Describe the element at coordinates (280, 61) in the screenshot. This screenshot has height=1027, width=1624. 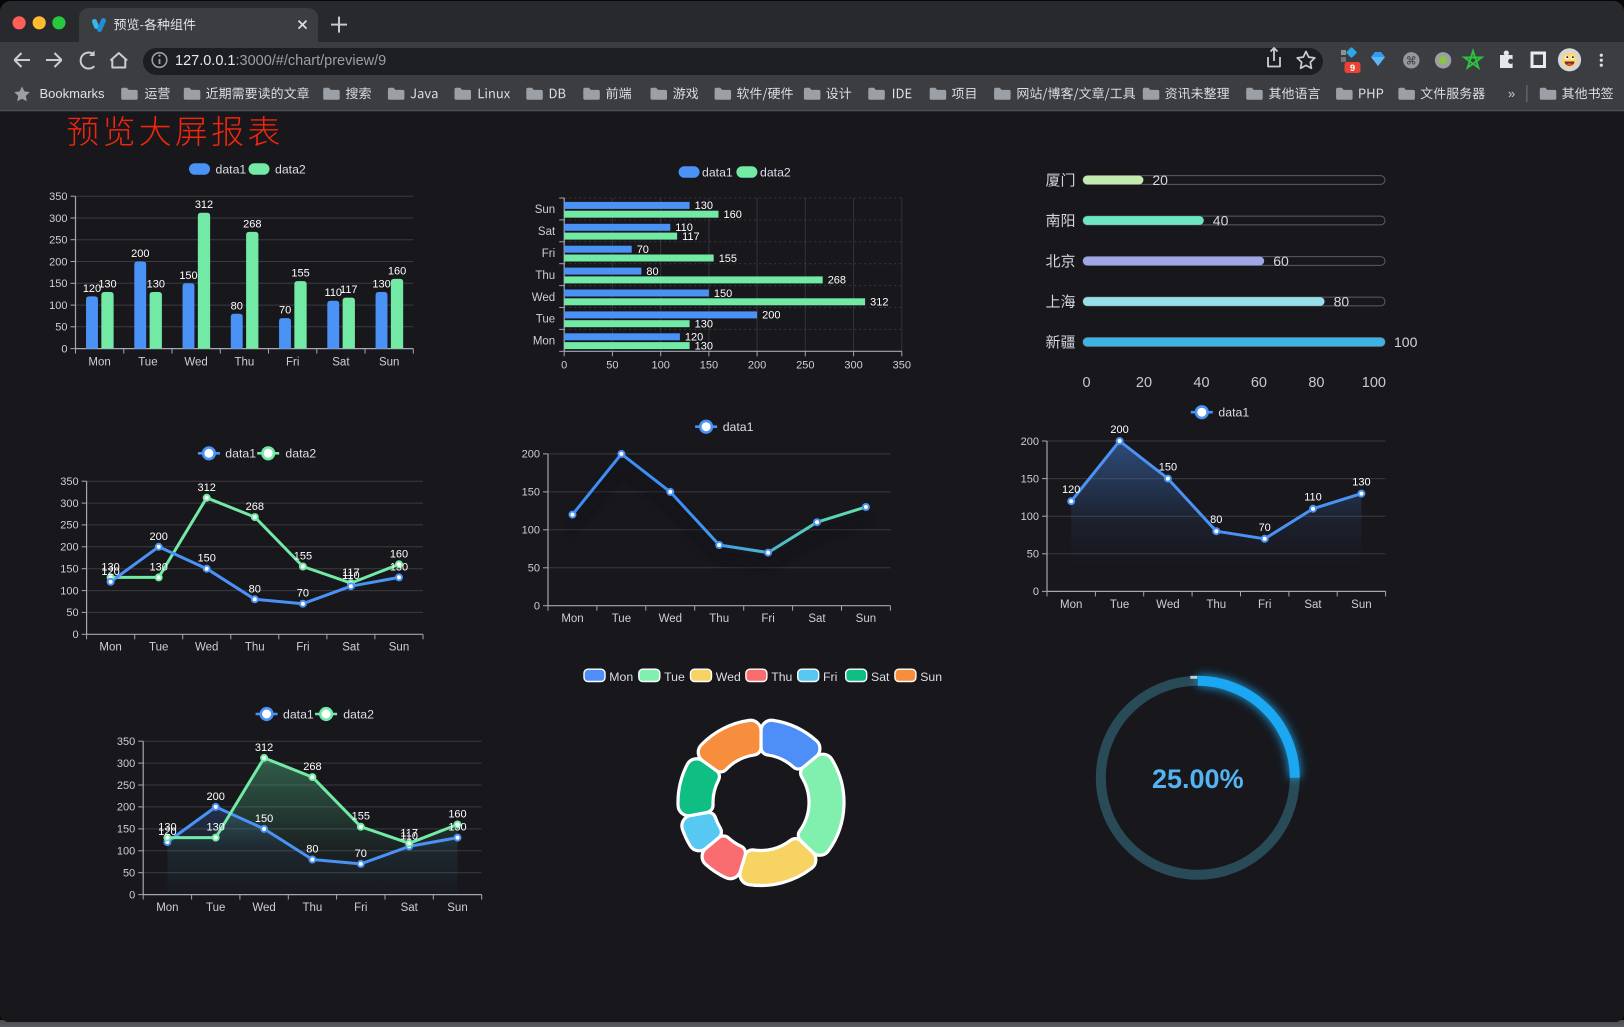
I see `svg-text:127.0.0.1:3000/#/chart/preview: 127.0.0.1:3000/#/chart/preview/9` at that location.